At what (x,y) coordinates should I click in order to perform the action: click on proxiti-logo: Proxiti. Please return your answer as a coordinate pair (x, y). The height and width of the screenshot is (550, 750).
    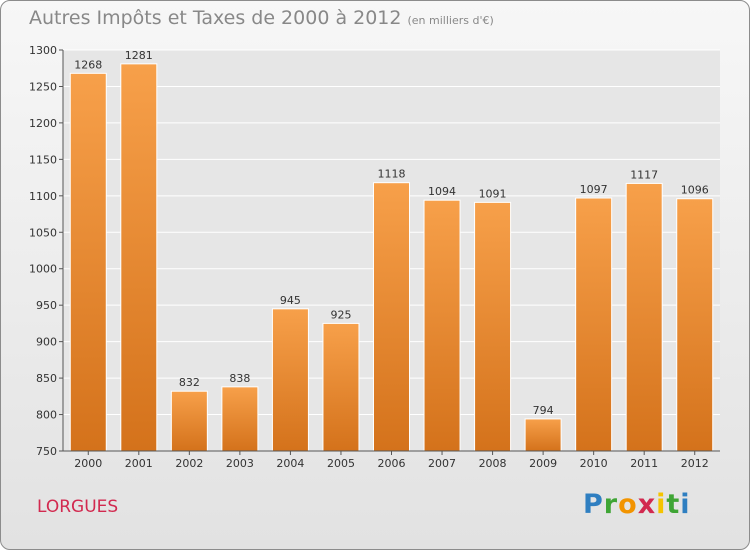
    Looking at the image, I should click on (637, 504).